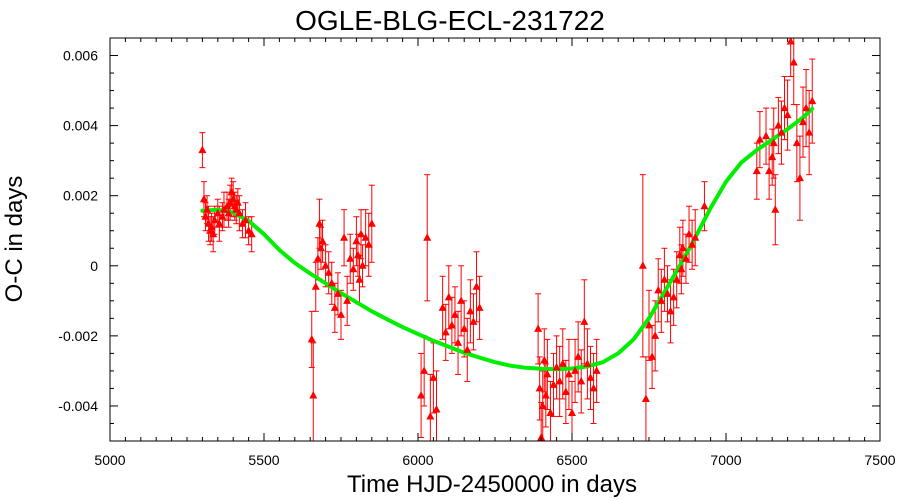  I want to click on y-tick-label: 0, so click(94, 266).